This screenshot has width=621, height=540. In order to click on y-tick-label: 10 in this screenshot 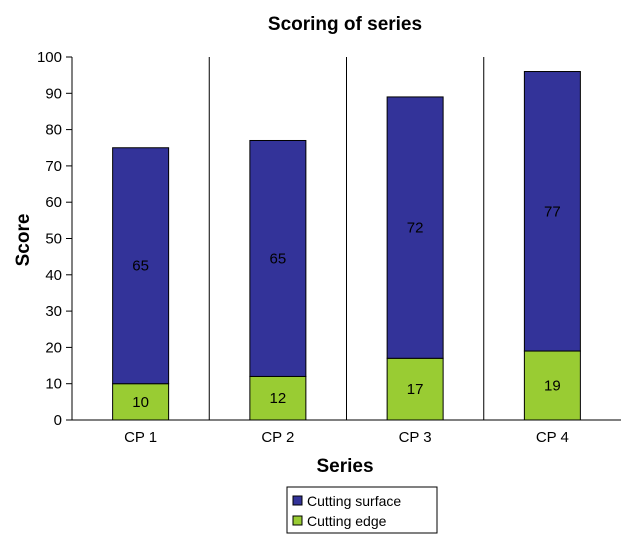, I will do `click(53, 384)`.